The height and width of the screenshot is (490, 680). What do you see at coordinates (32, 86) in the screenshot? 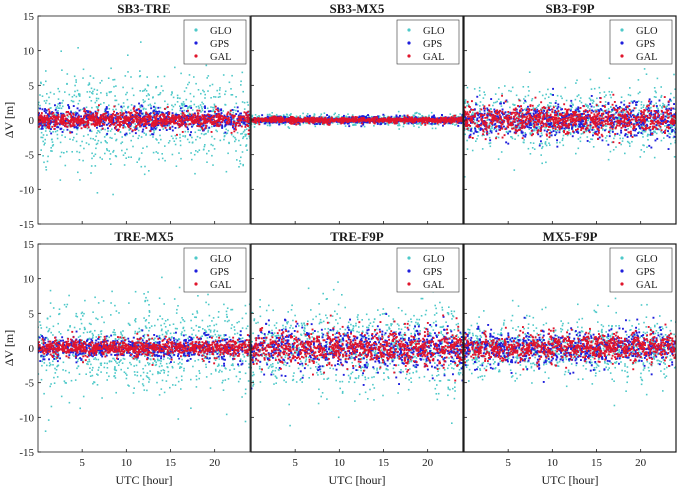
I see `y-tick-label: 5` at bounding box center [32, 86].